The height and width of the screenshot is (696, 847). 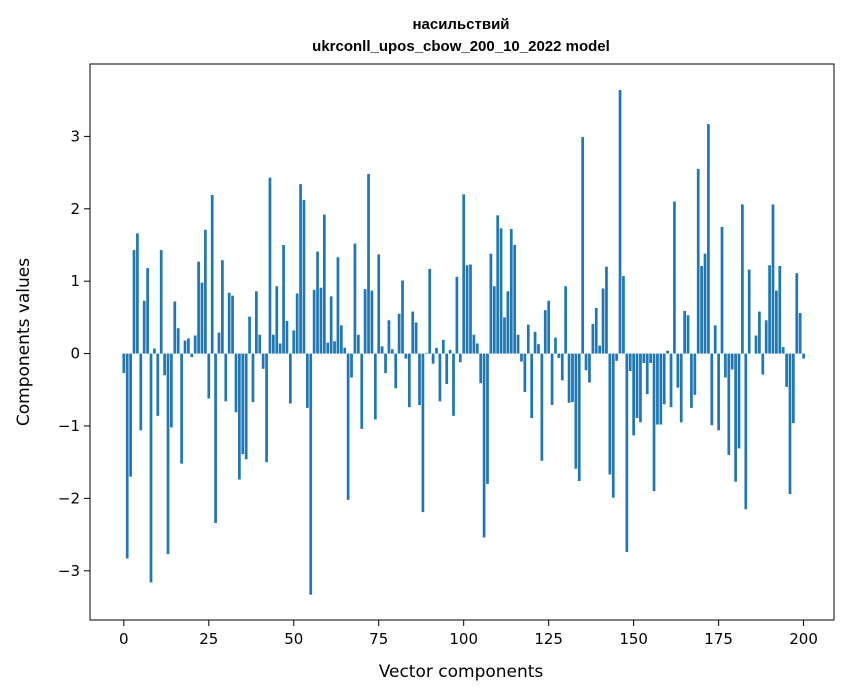 What do you see at coordinates (75, 209) in the screenshot?
I see `y-tick-label: 2` at bounding box center [75, 209].